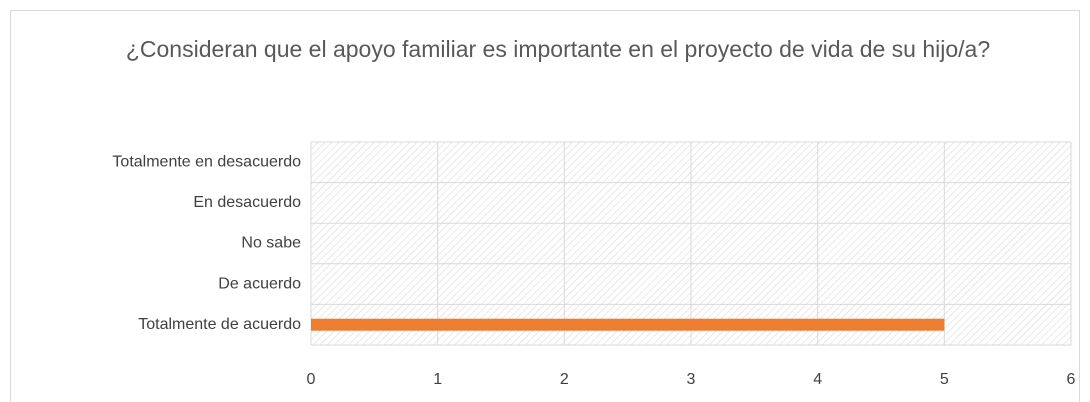  I want to click on bar, so click(628, 324).